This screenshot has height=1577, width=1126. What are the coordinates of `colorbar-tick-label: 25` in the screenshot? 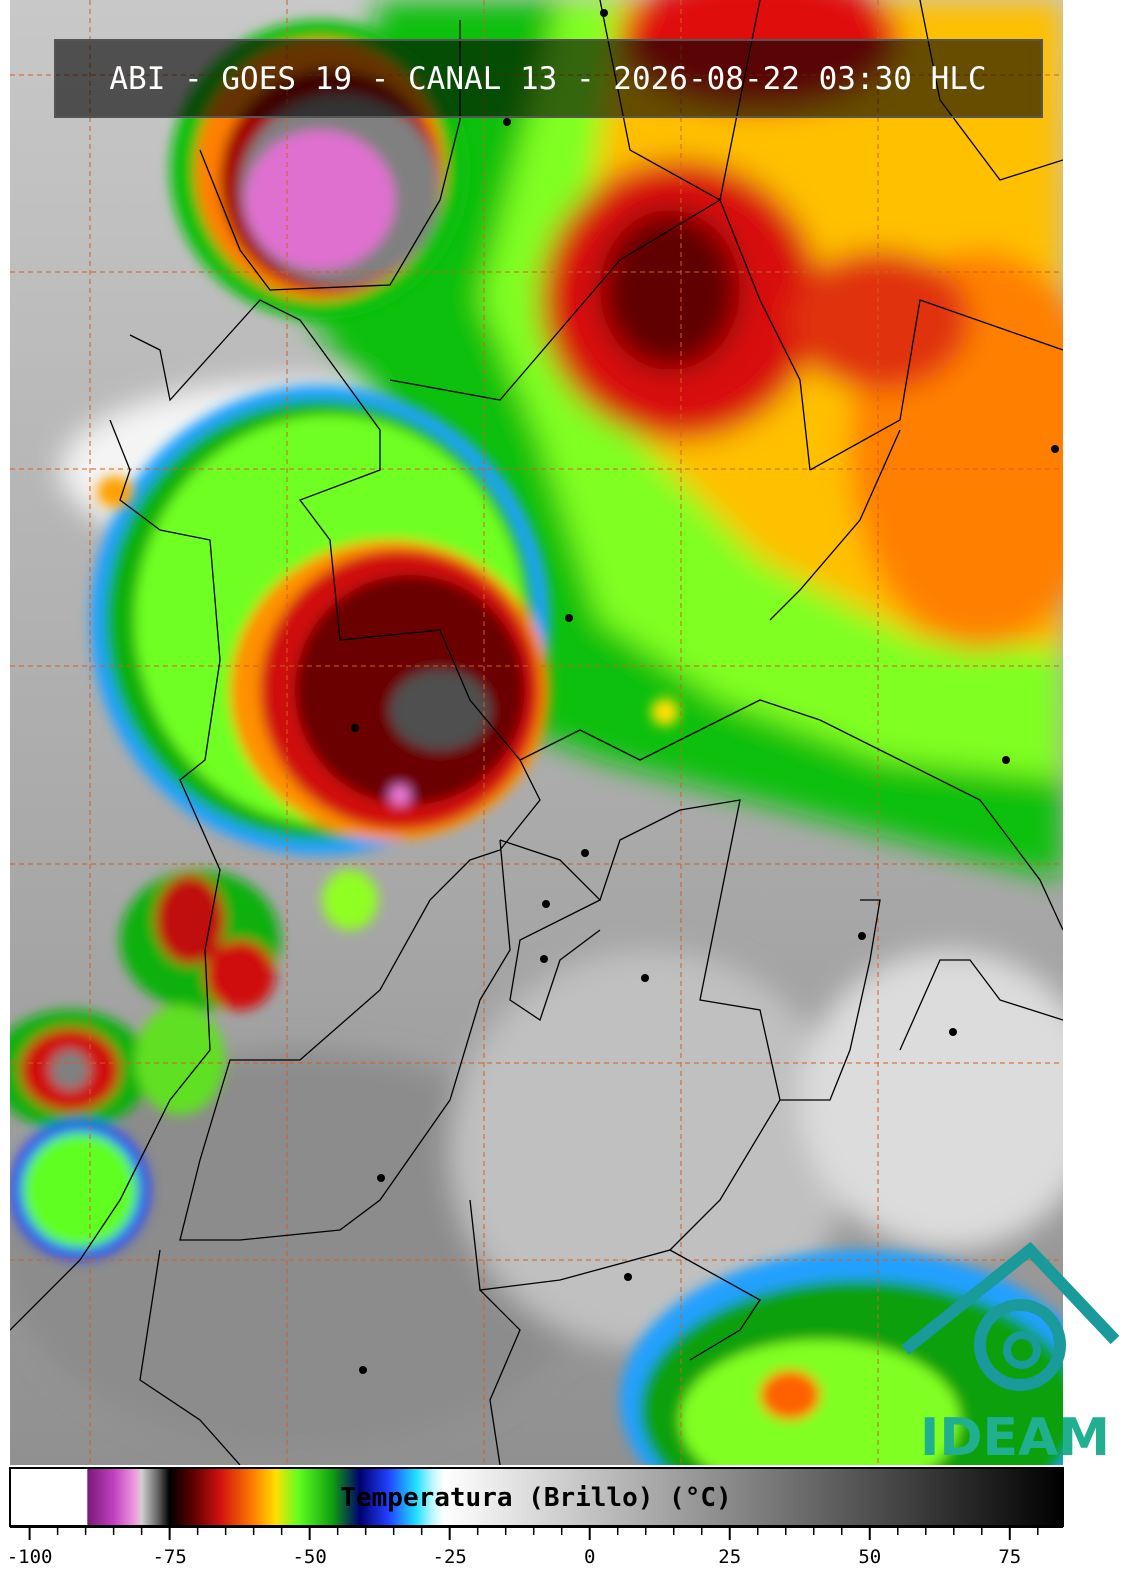 It's located at (729, 1557).